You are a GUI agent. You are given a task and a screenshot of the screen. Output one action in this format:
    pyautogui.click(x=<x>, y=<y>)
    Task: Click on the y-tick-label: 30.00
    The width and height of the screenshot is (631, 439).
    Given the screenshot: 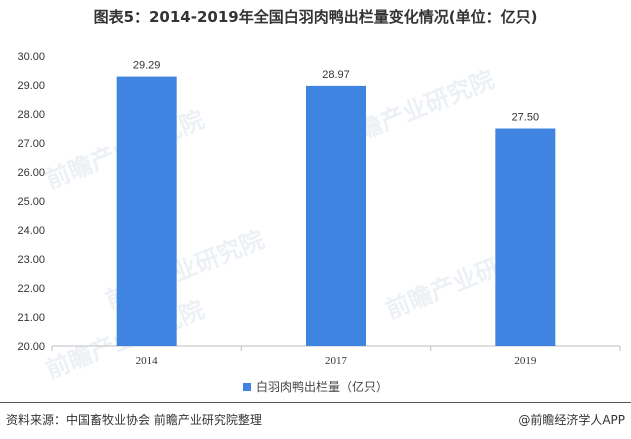 What is the action you would take?
    pyautogui.click(x=31, y=57)
    